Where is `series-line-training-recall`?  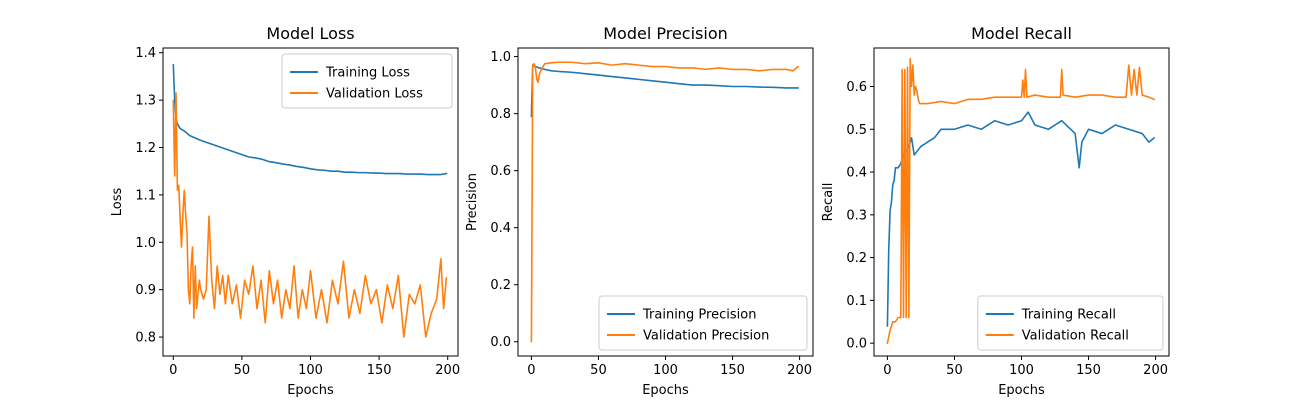
series-line-training-recall is located at coordinates (1021, 219).